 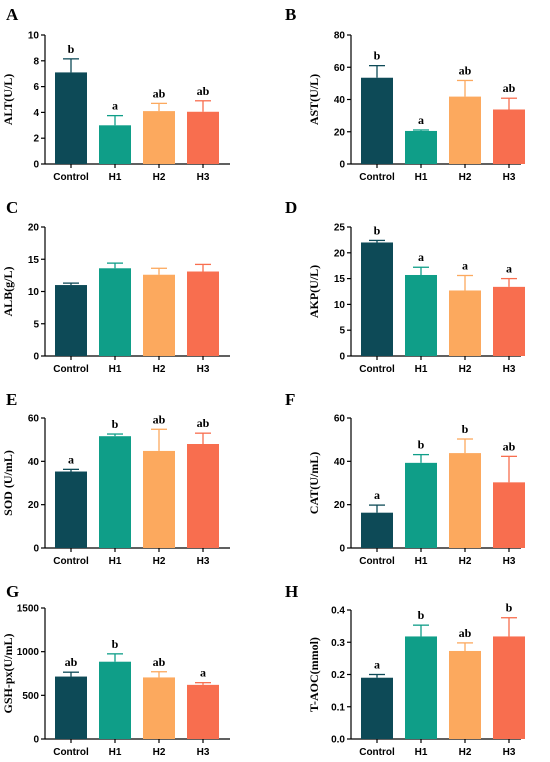 I want to click on panel-letter: A, so click(x=12, y=14).